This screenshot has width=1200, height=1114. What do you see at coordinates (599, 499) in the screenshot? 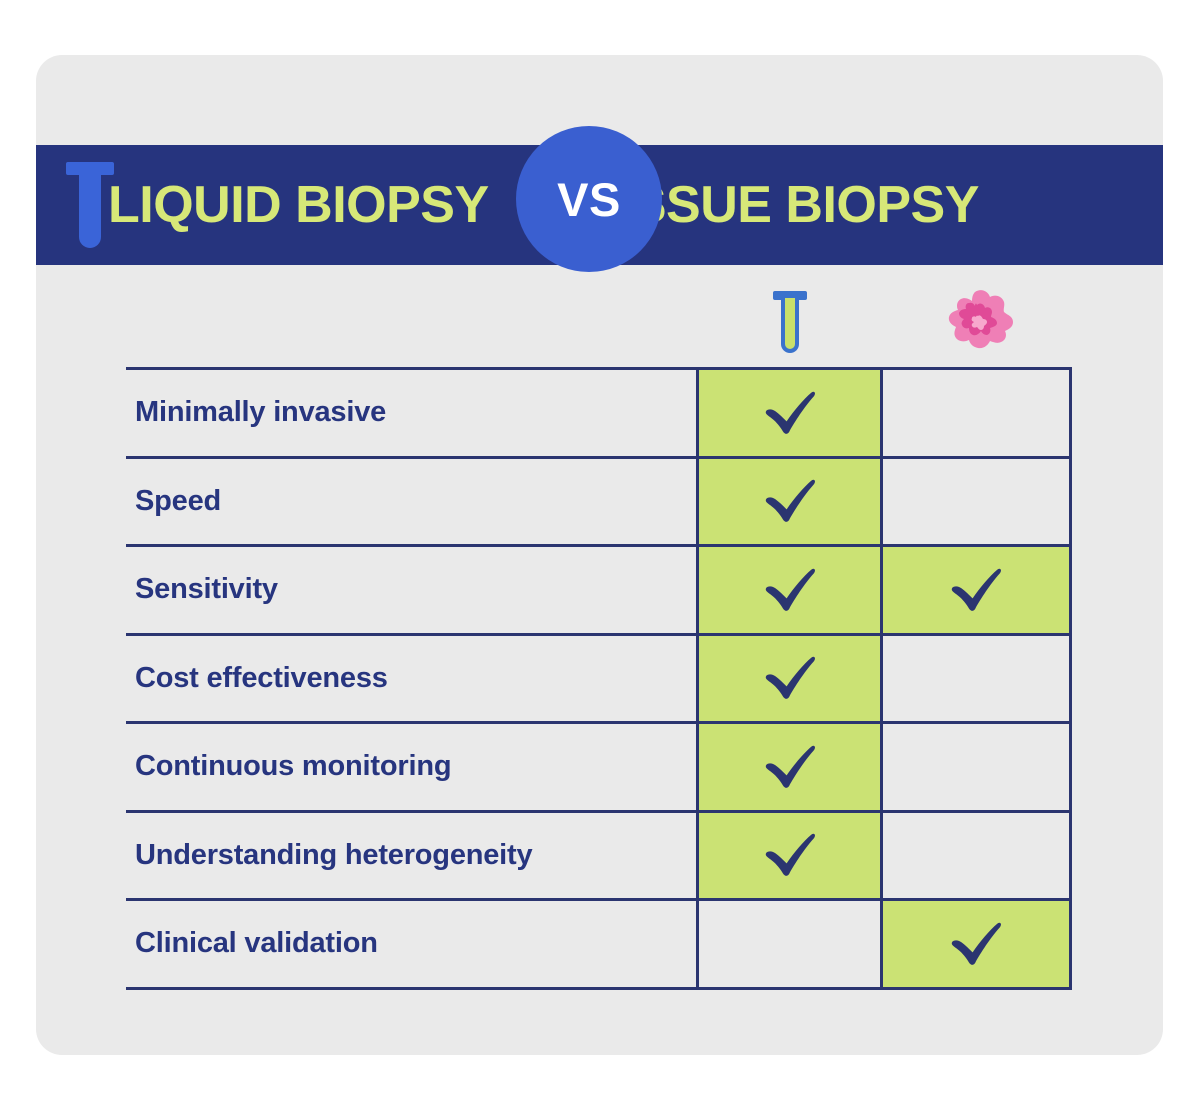
I see `table-row: Speed` at bounding box center [599, 499].